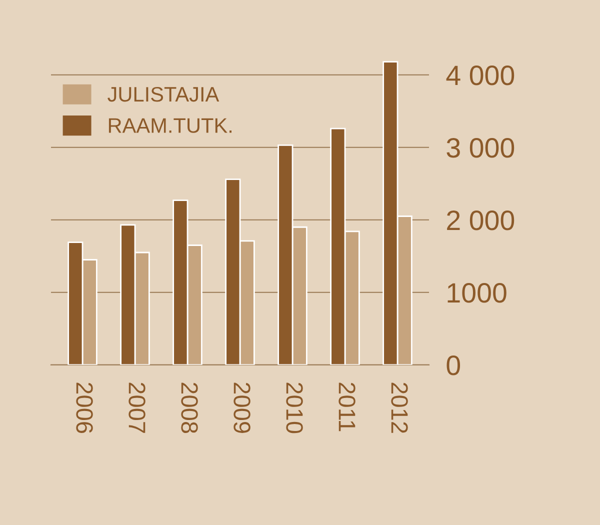 Image resolution: width=600 pixels, height=525 pixels. What do you see at coordinates (170, 125) in the screenshot?
I see `legend-label: RAAM.TUTK.` at bounding box center [170, 125].